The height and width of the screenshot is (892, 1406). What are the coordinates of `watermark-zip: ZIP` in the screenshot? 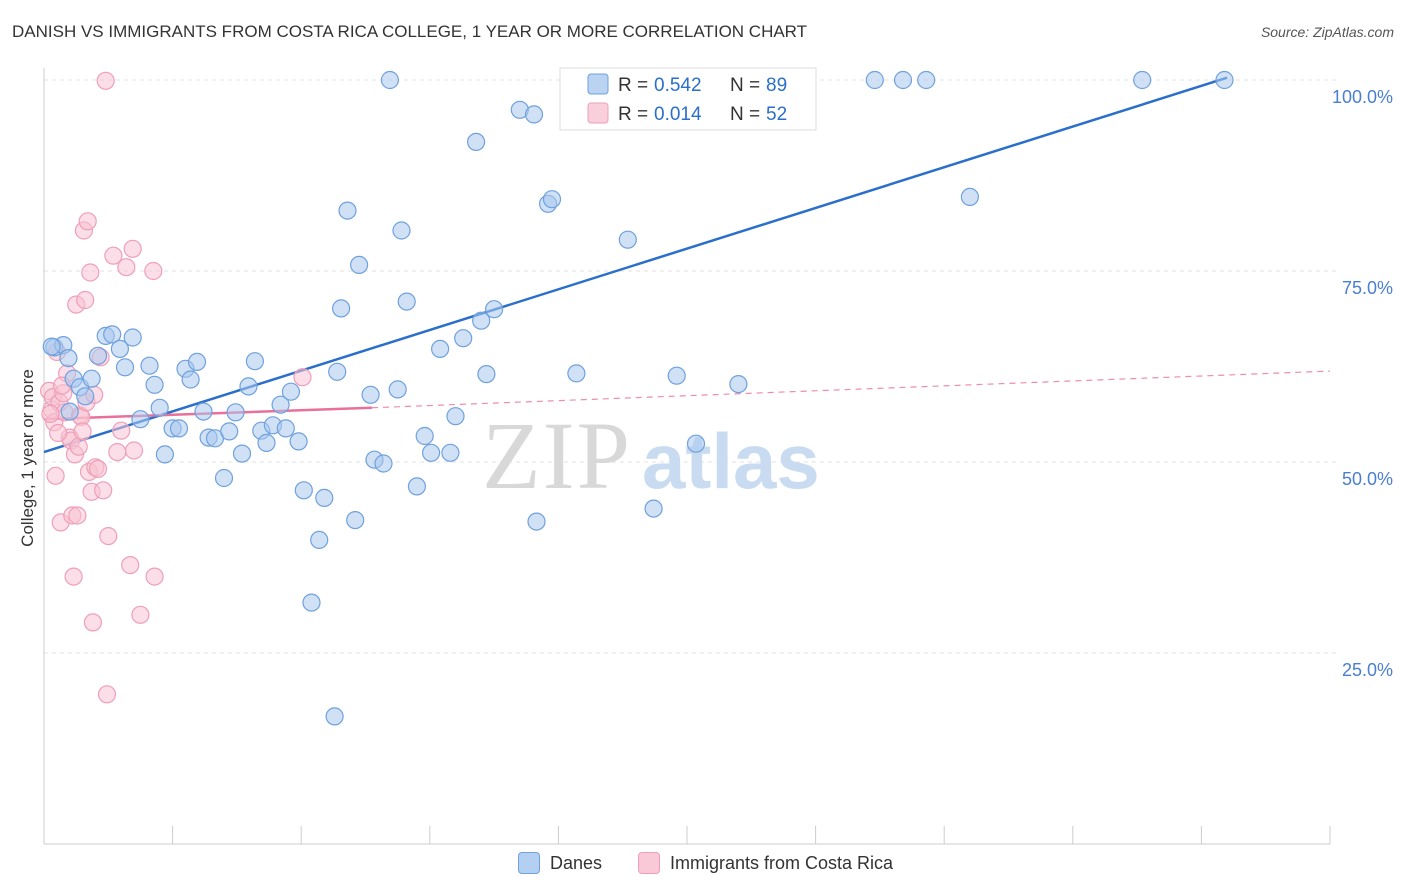 It's located at (557, 455).